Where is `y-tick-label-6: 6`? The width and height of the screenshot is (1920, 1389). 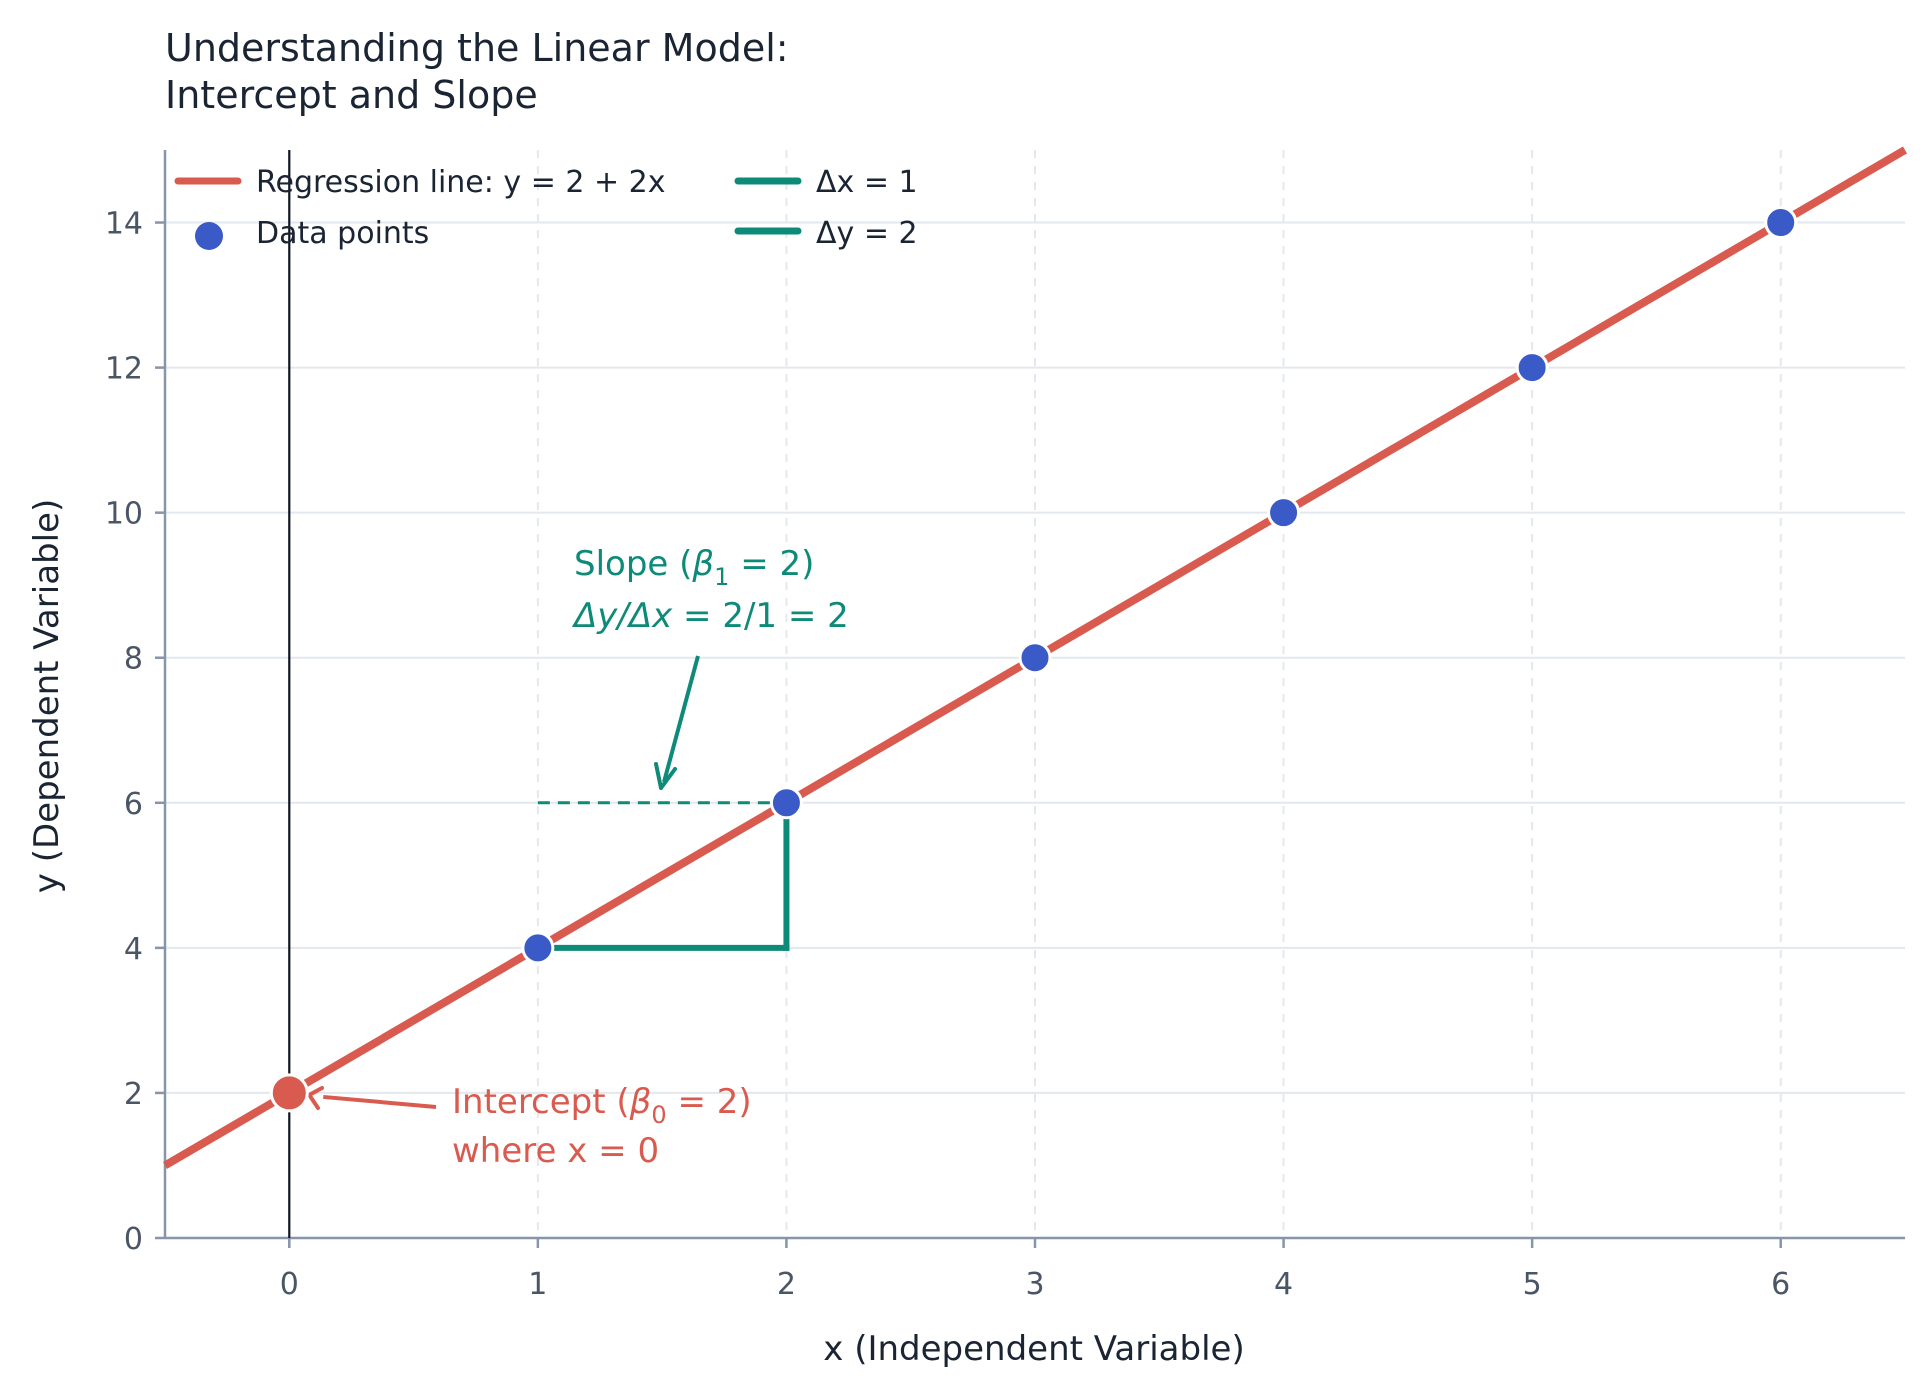
y-tick-label-6: 6 is located at coordinates (133, 804).